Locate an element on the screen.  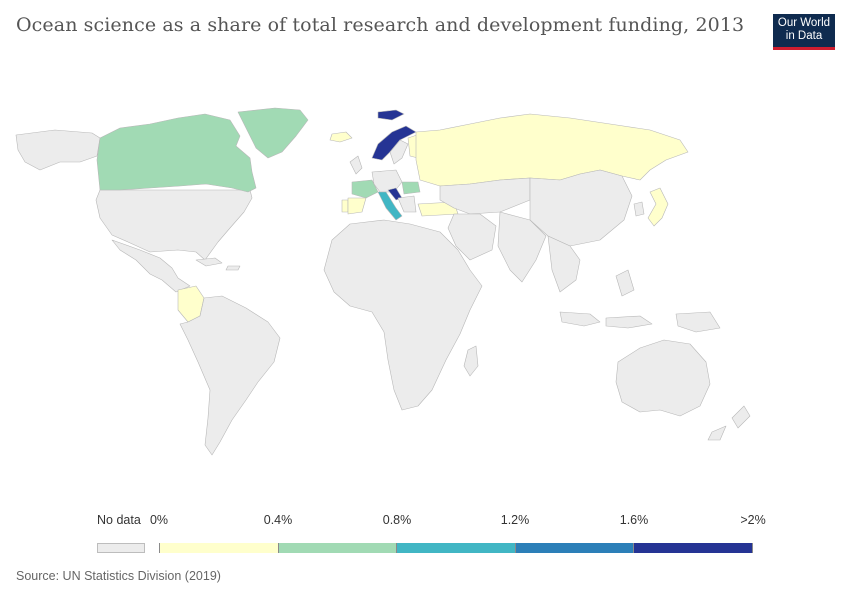
country-russia is located at coordinates (552, 150).